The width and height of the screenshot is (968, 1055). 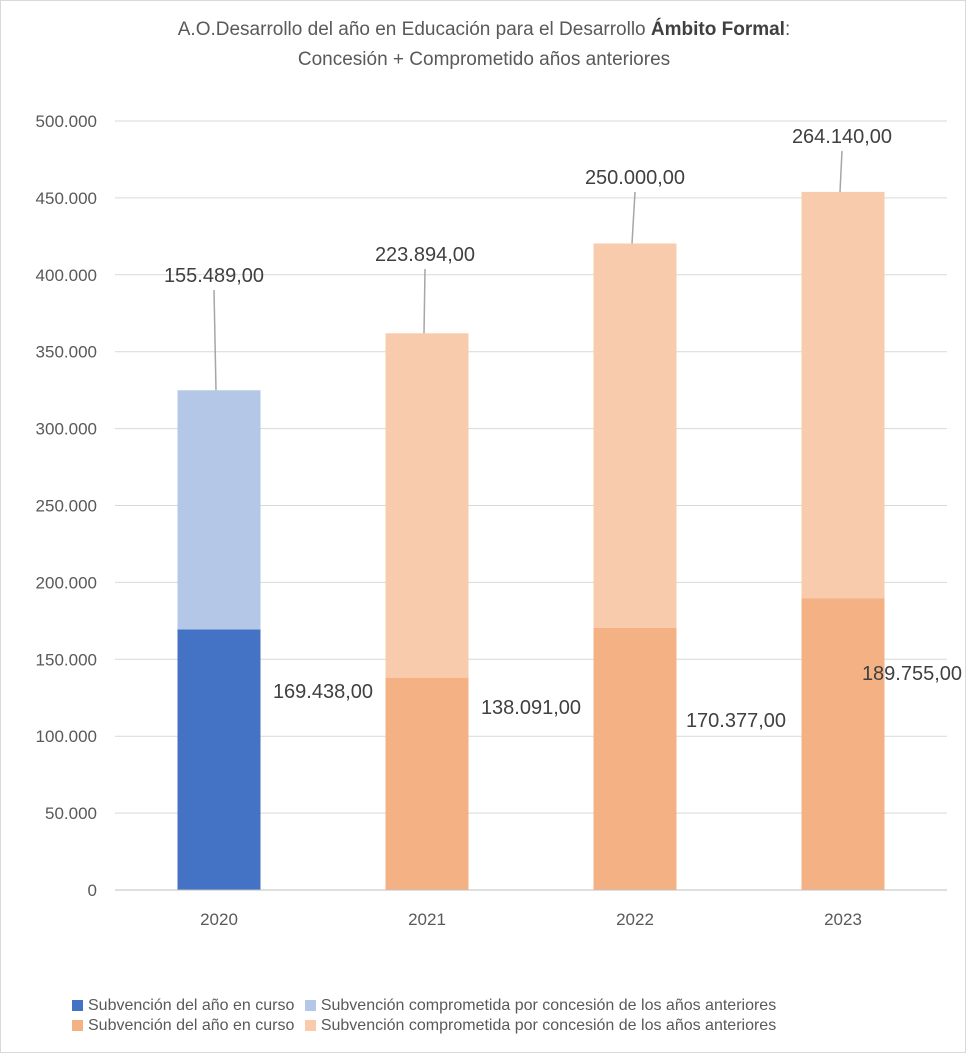 I want to click on y-tick-label: 450.000, so click(x=66, y=198).